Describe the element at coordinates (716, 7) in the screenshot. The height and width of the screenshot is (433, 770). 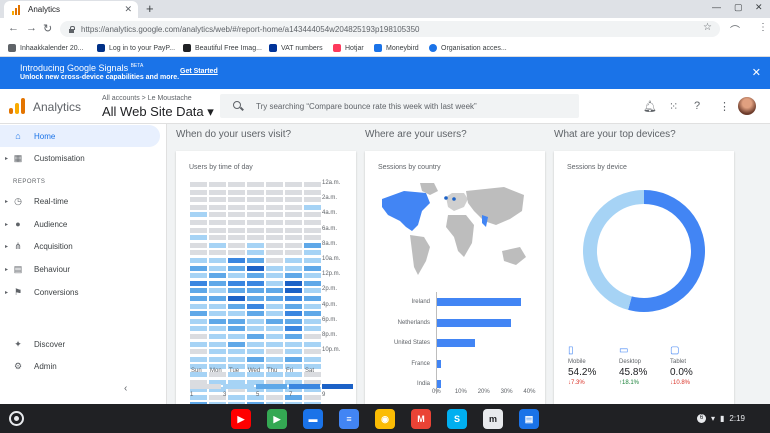
I see `minimize-button: —` at that location.